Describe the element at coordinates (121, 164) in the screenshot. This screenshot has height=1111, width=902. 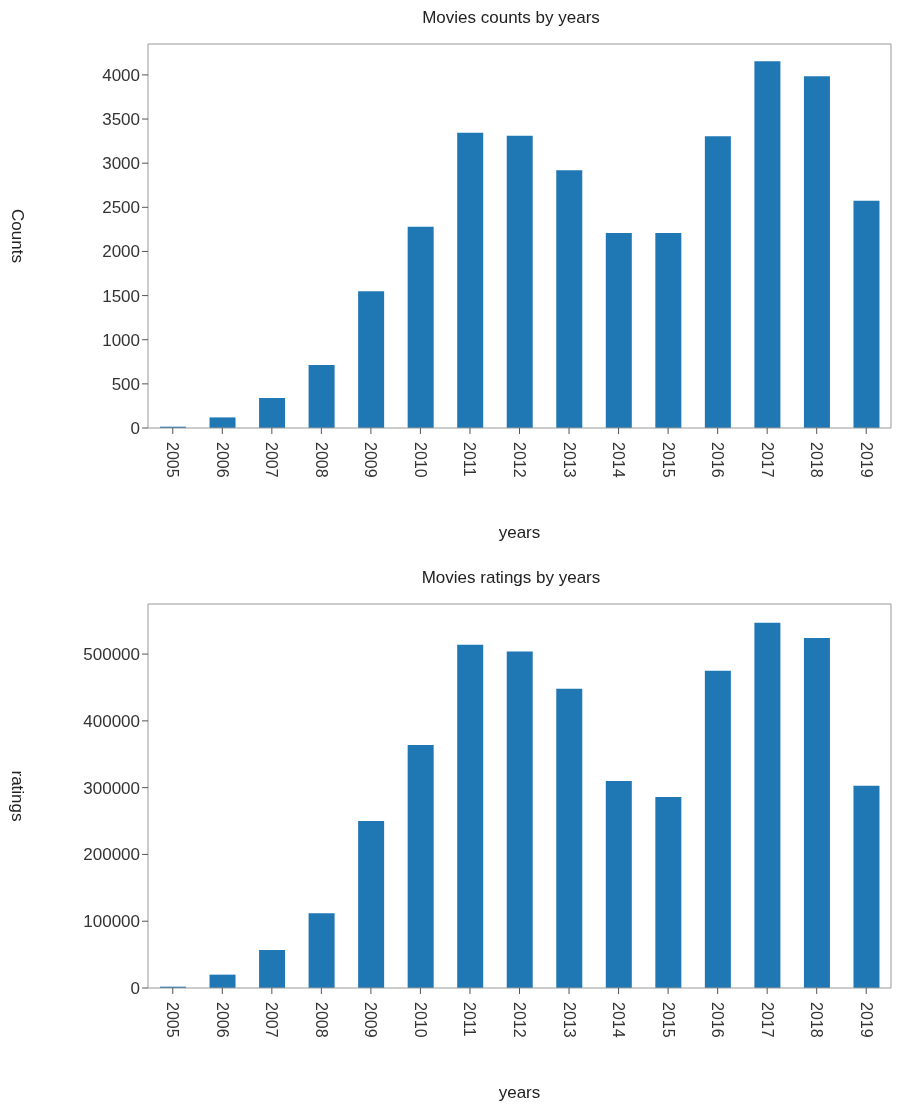
I see `y-tick-label: 3000` at that location.